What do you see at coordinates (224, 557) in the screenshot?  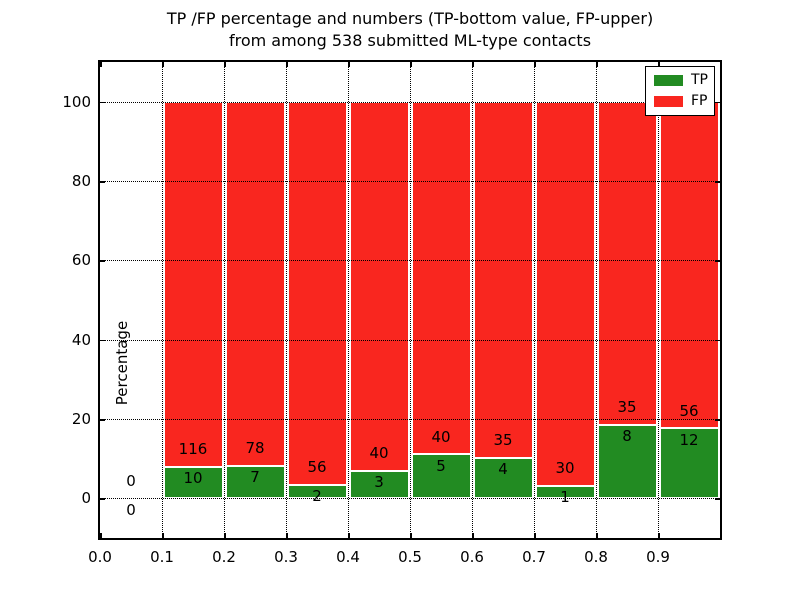 I see `x-tick-label: 0.2` at bounding box center [224, 557].